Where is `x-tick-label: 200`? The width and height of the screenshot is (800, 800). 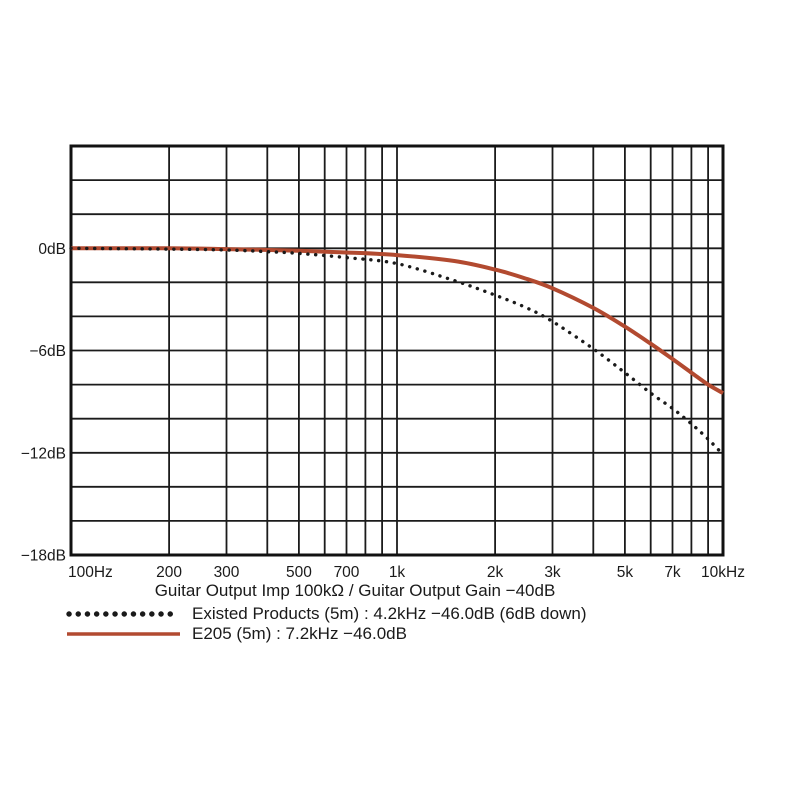
x-tick-label: 200 is located at coordinates (169, 572).